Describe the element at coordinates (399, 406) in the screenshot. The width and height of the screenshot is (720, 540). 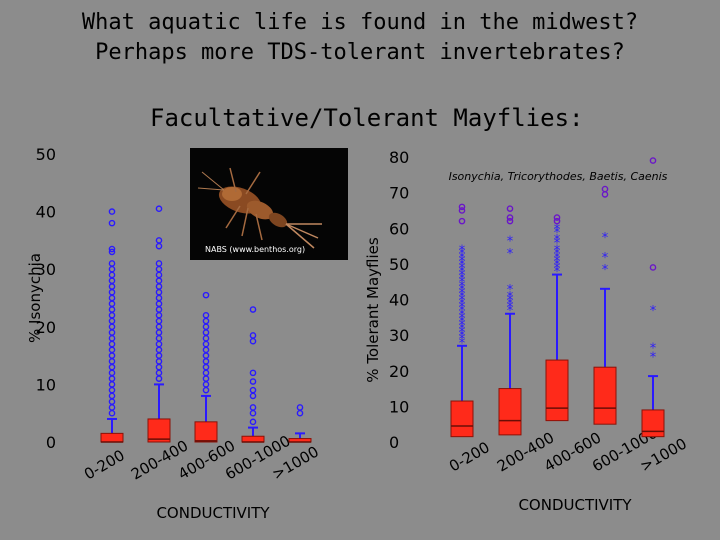
I see `right-y-tick-label: 10` at that location.